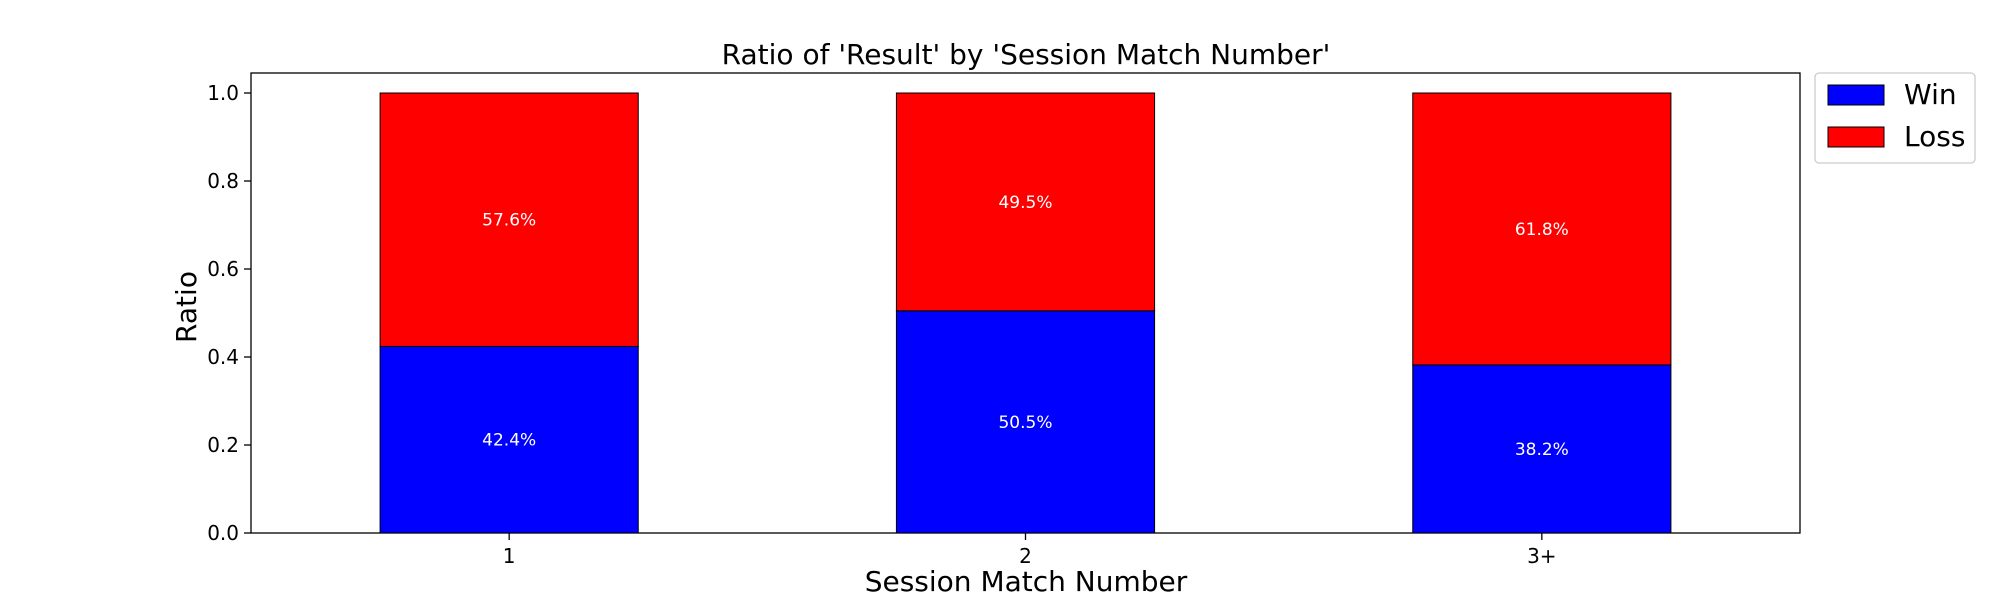  Describe the element at coordinates (1934, 136) in the screenshot. I see `legend-label-loss: Loss` at that location.